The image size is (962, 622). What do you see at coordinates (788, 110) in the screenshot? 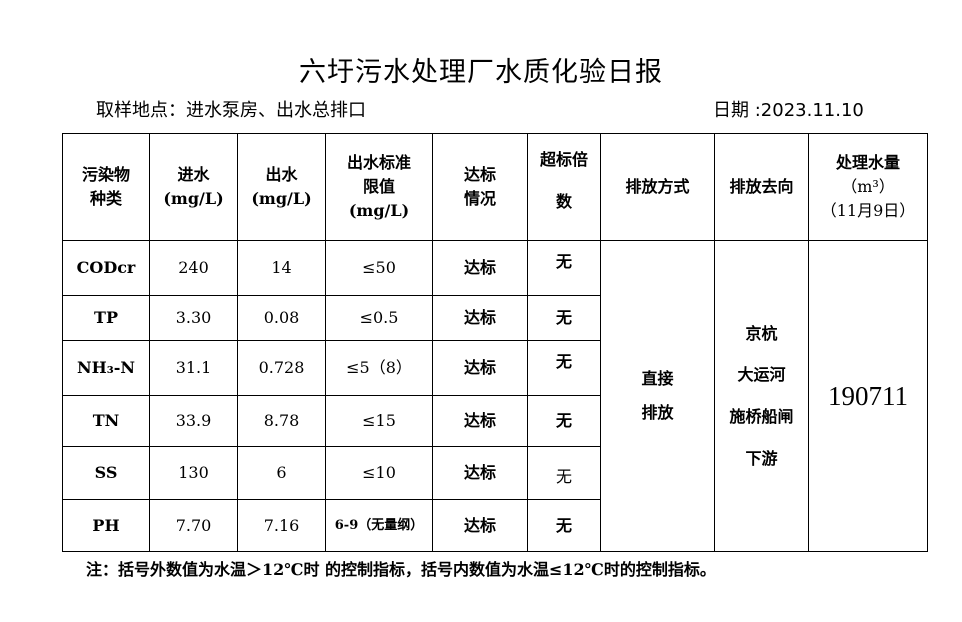
I see `report-date: 日期 :2023.11.10` at bounding box center [788, 110].